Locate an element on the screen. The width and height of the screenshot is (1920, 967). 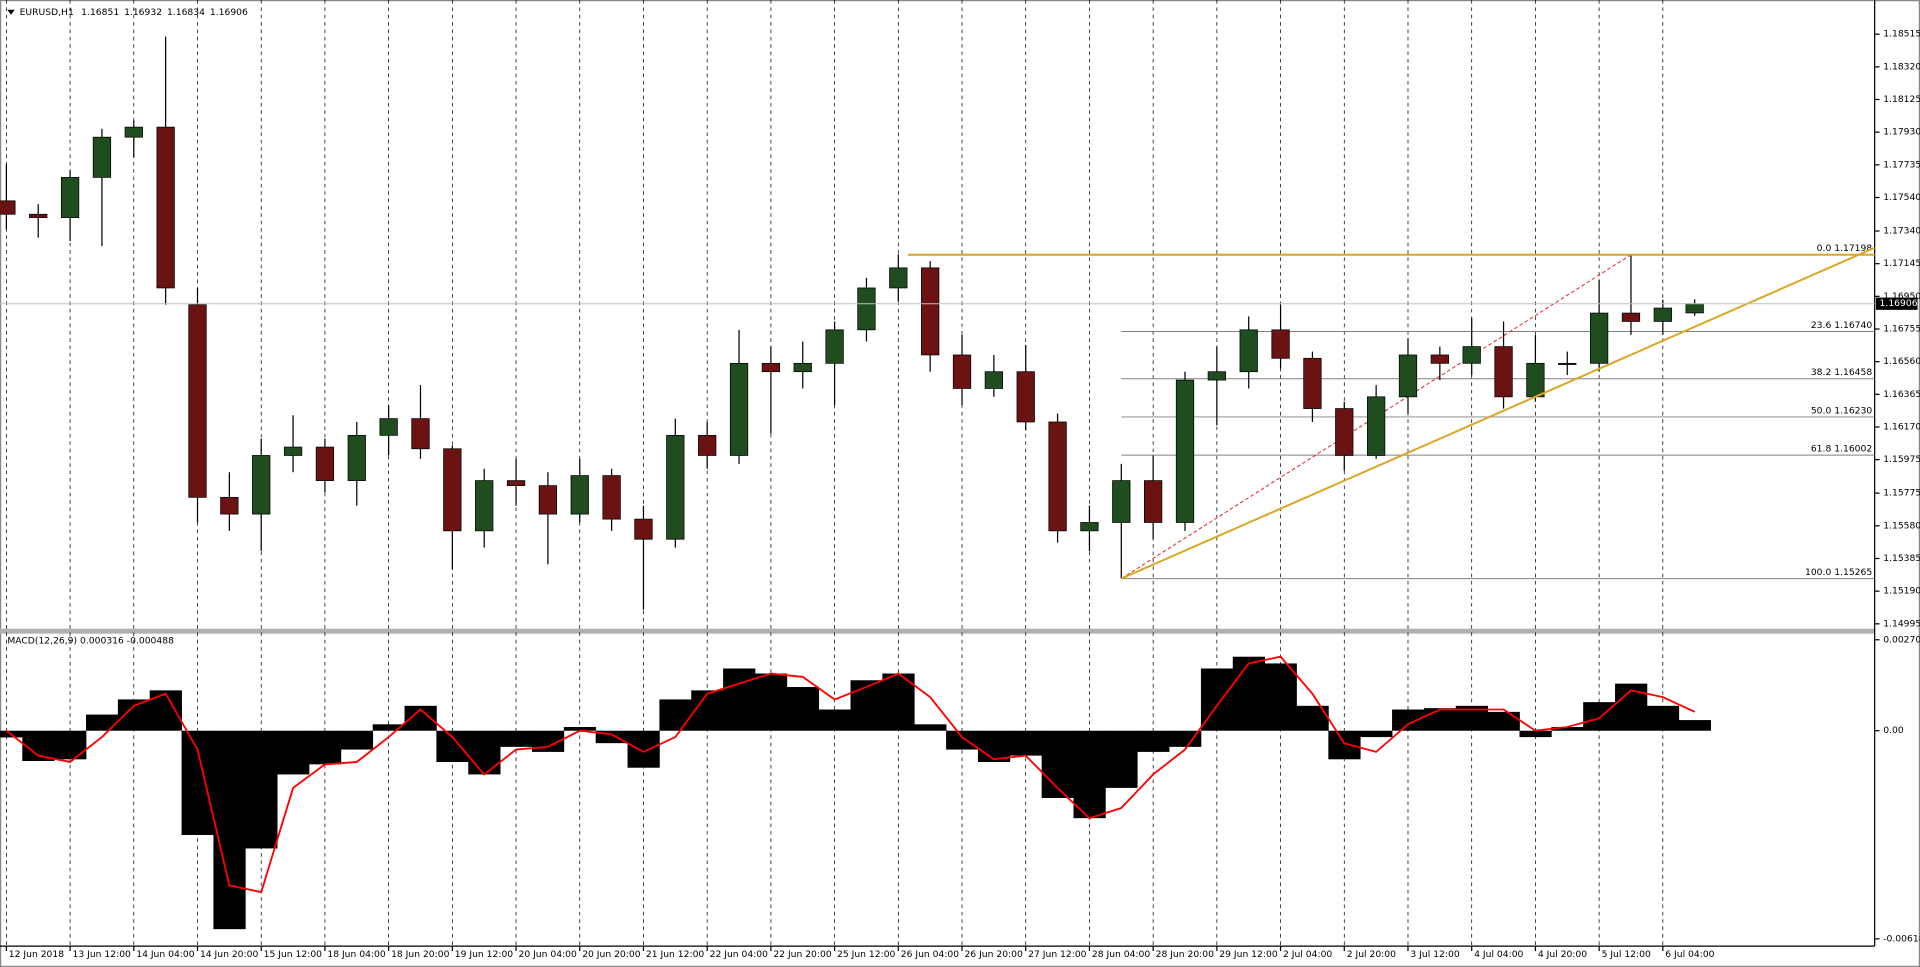
header-value: 1.16834 is located at coordinates (186, 12).